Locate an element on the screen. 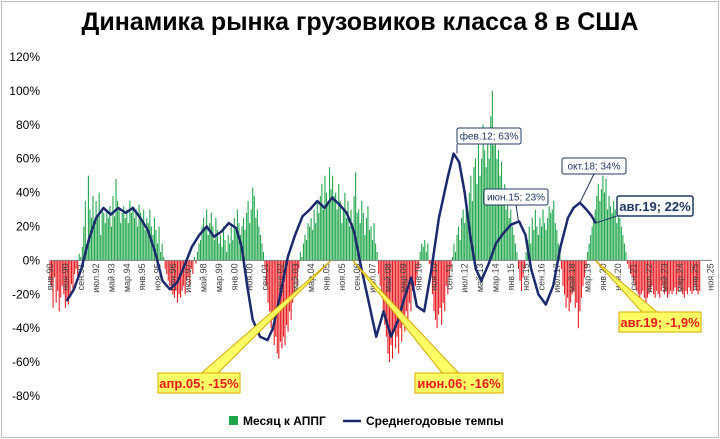  y-tick-label: -60% is located at coordinates (26, 362).